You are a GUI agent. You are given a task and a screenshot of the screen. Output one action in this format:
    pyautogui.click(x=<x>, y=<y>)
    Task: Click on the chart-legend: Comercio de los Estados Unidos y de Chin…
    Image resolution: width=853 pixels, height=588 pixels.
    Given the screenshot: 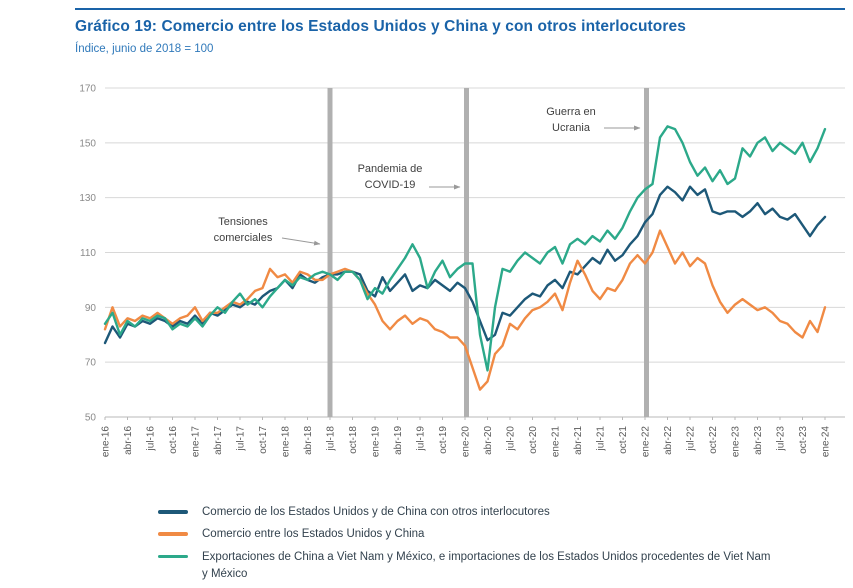 What is the action you would take?
    pyautogui.click(x=498, y=546)
    